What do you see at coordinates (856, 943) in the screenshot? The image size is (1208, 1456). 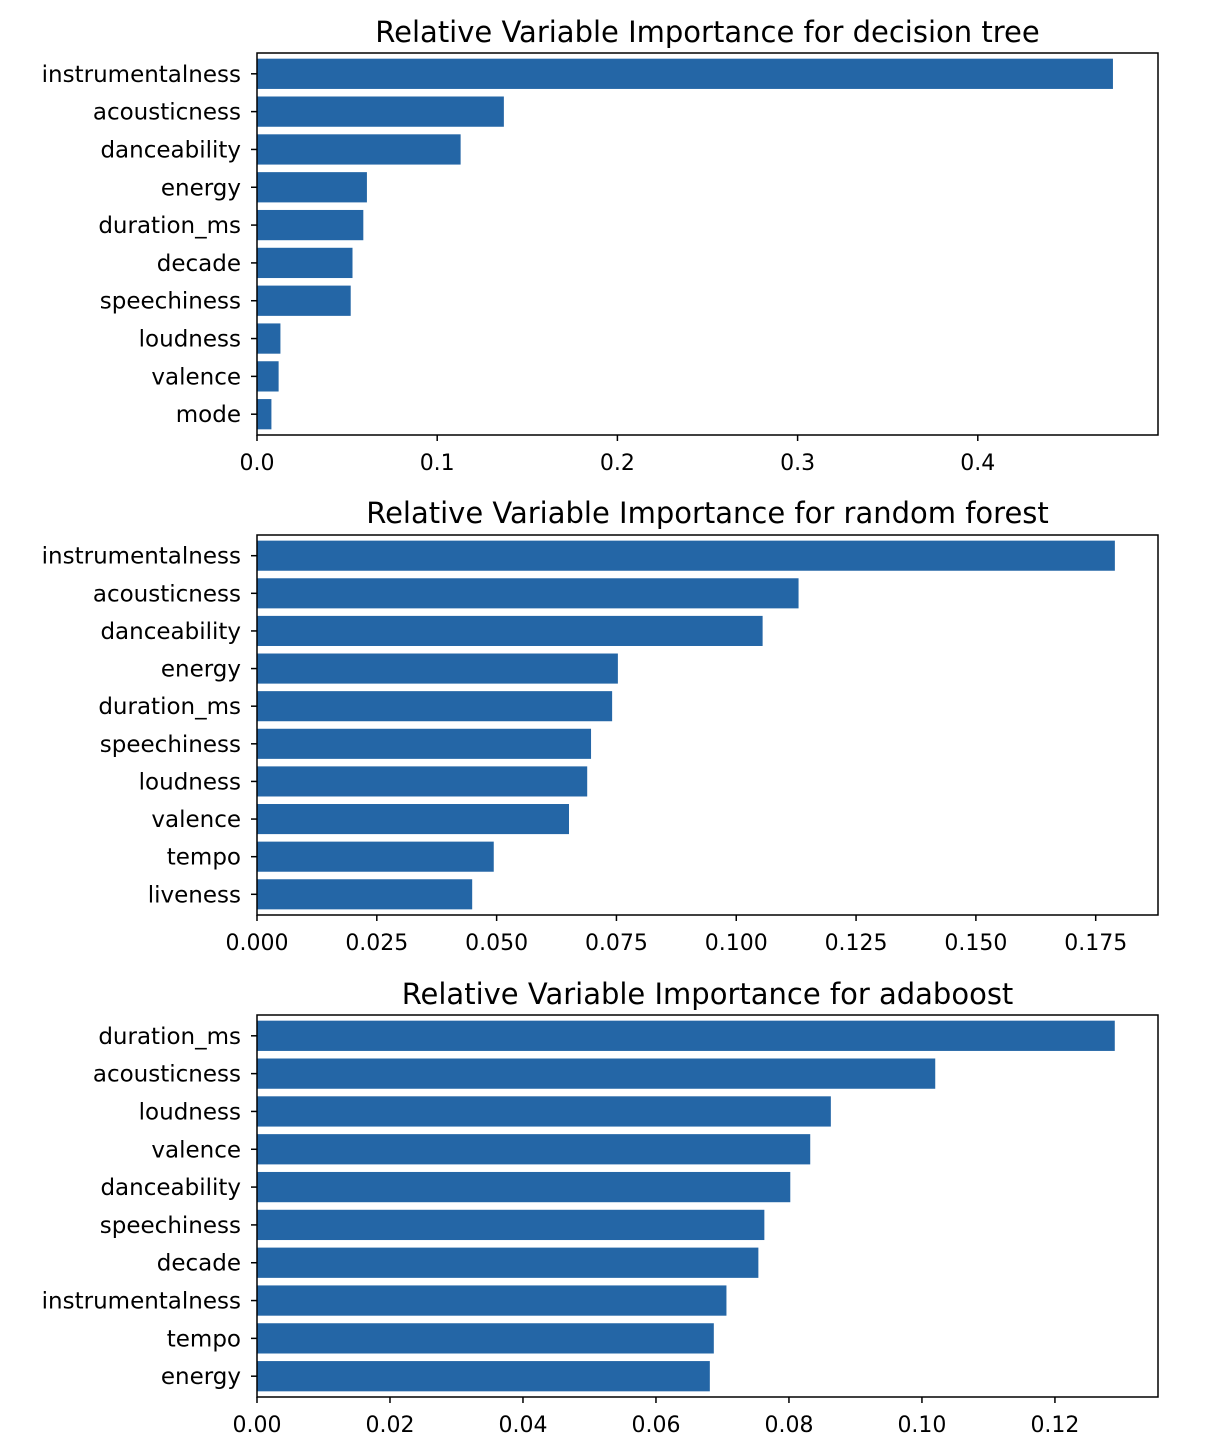 I see `x-tick-label: 0.125` at bounding box center [856, 943].